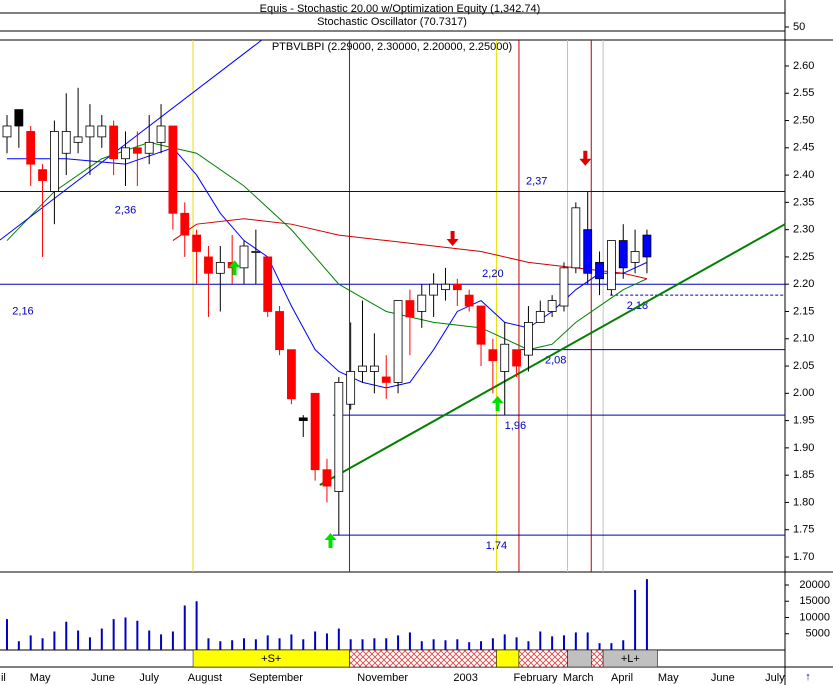 The image size is (833, 685). What do you see at coordinates (276, 678) in the screenshot?
I see `x-tick-label: September` at bounding box center [276, 678].